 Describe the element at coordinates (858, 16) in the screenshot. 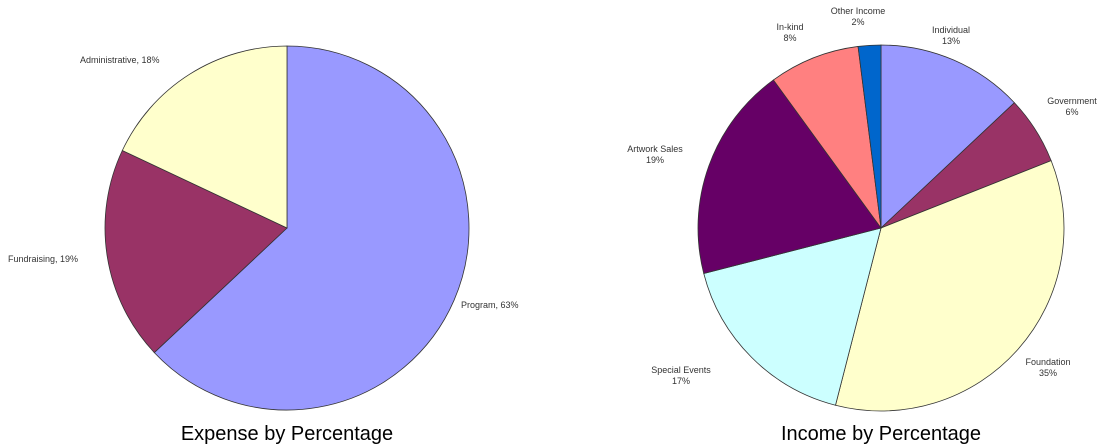

I see `income-label-other-income: Other Income 2%` at that location.